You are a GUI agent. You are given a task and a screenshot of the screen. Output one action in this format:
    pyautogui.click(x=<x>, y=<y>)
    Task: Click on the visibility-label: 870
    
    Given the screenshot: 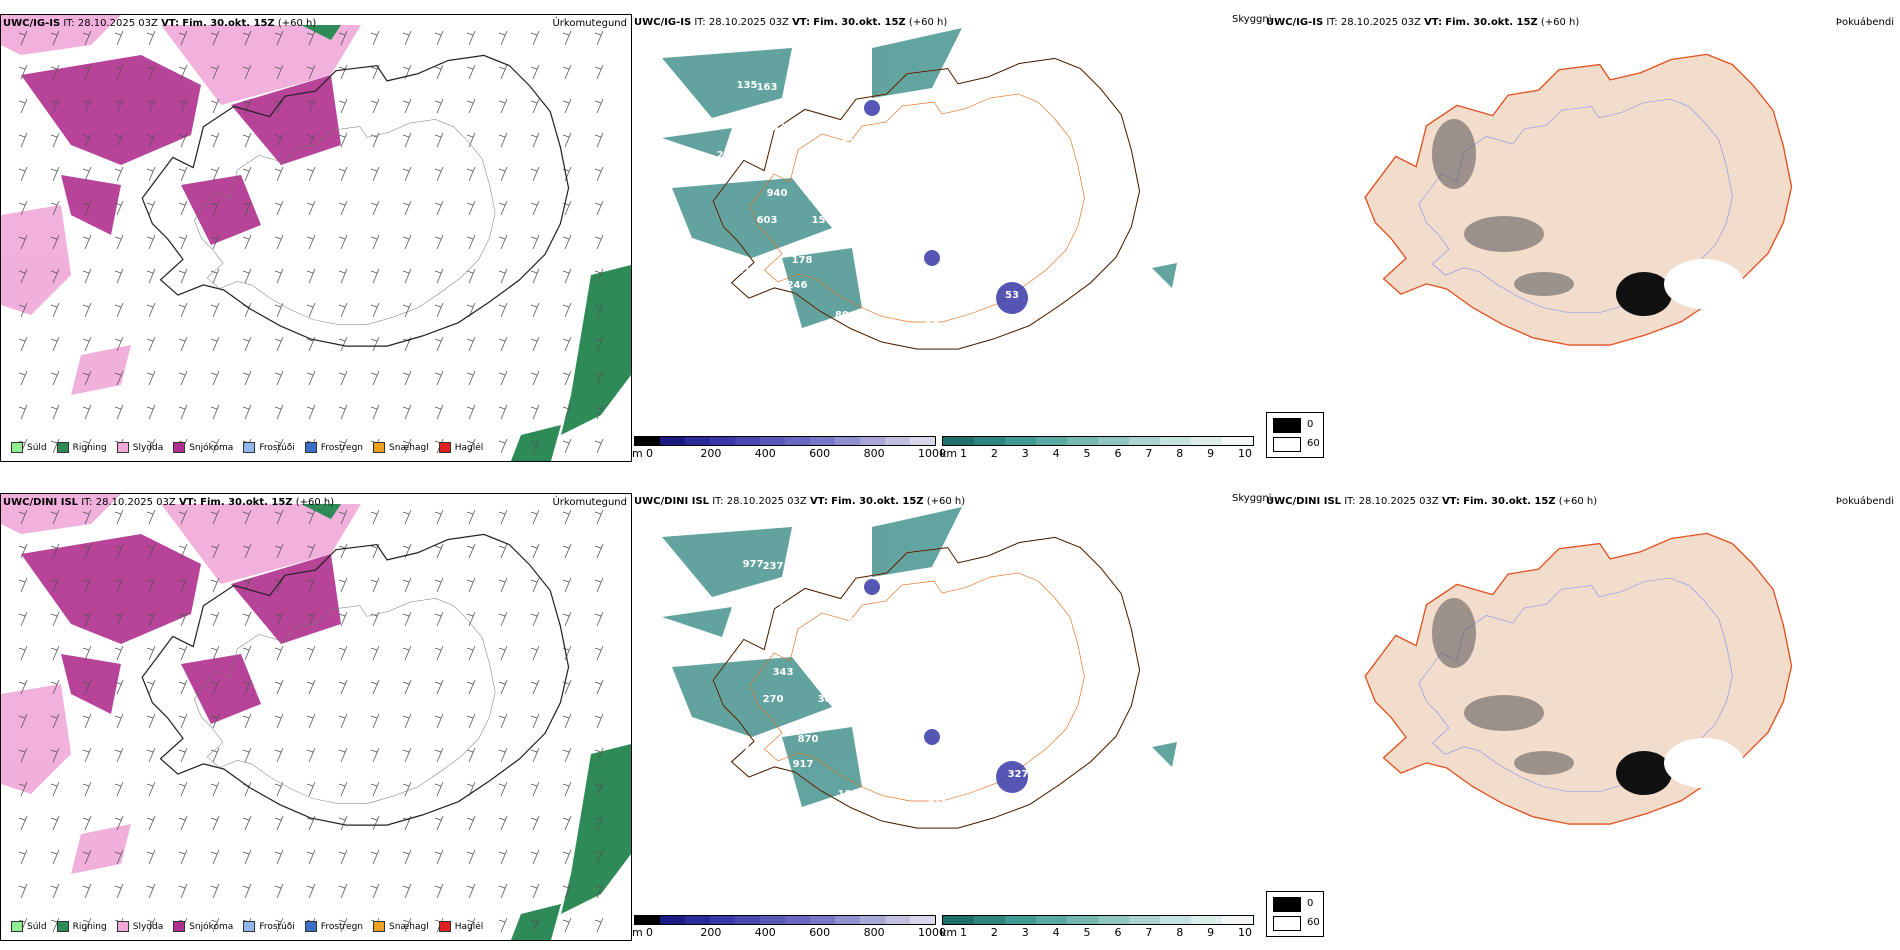 What is the action you would take?
    pyautogui.click(x=808, y=739)
    